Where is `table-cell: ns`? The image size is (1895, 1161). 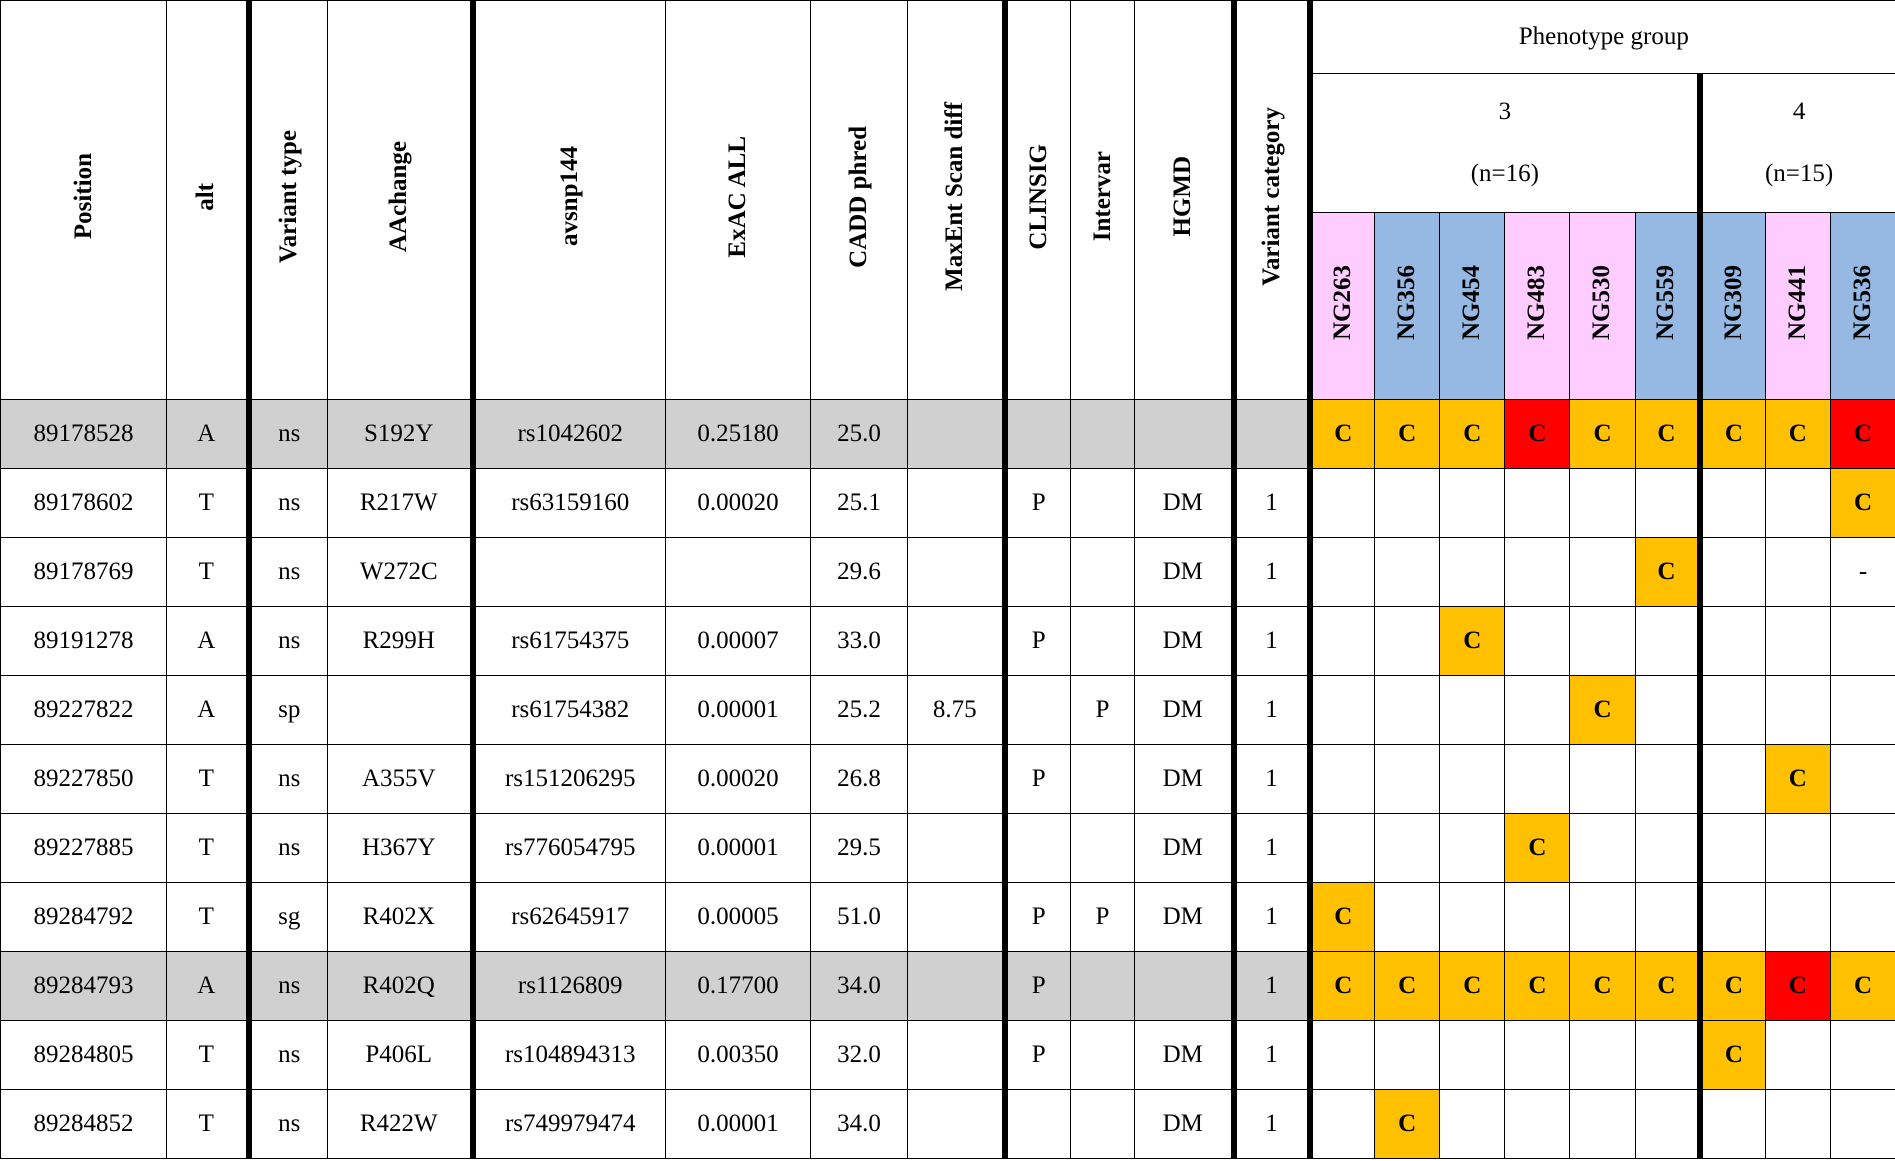 table-cell: ns is located at coordinates (286, 779).